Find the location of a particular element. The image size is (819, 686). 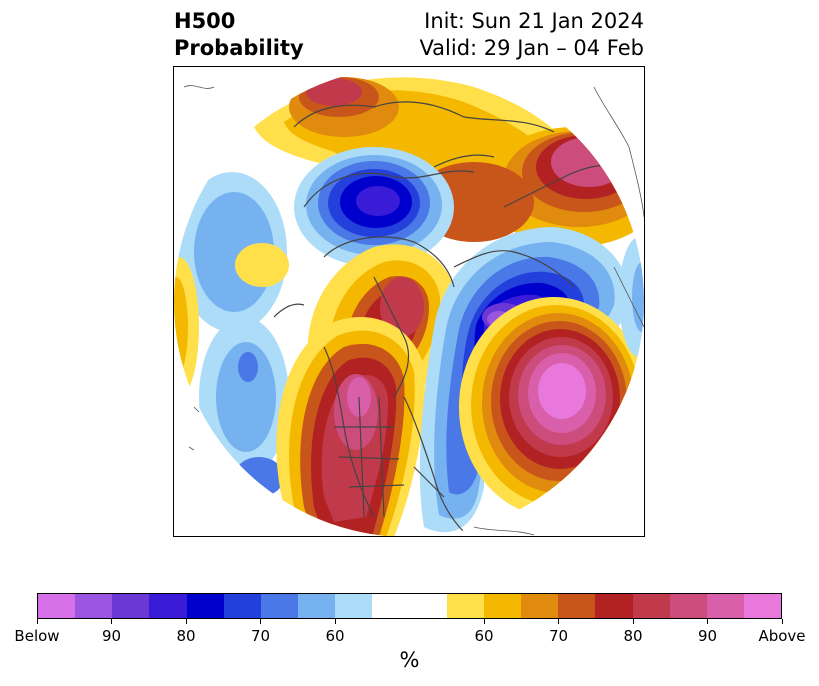

colorbar-tick-label: Above is located at coordinates (782, 636).